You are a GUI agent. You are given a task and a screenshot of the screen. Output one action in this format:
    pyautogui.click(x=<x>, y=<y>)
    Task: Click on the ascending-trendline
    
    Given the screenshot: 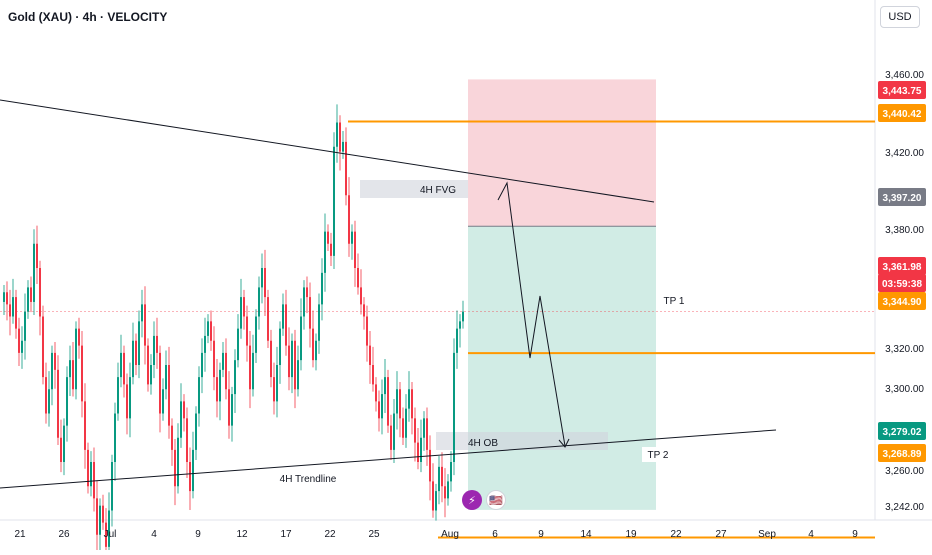 What is the action you would take?
    pyautogui.click(x=388, y=459)
    